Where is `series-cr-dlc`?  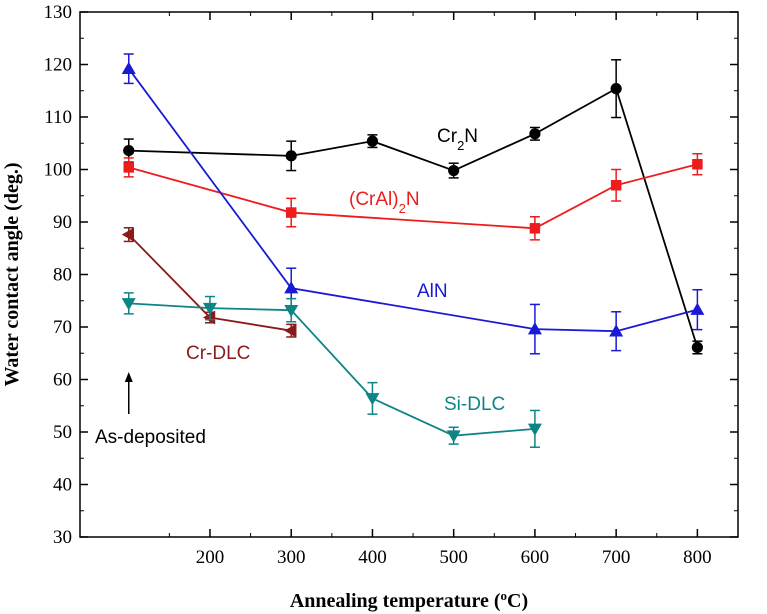
series-cr-dlc is located at coordinates (209, 282).